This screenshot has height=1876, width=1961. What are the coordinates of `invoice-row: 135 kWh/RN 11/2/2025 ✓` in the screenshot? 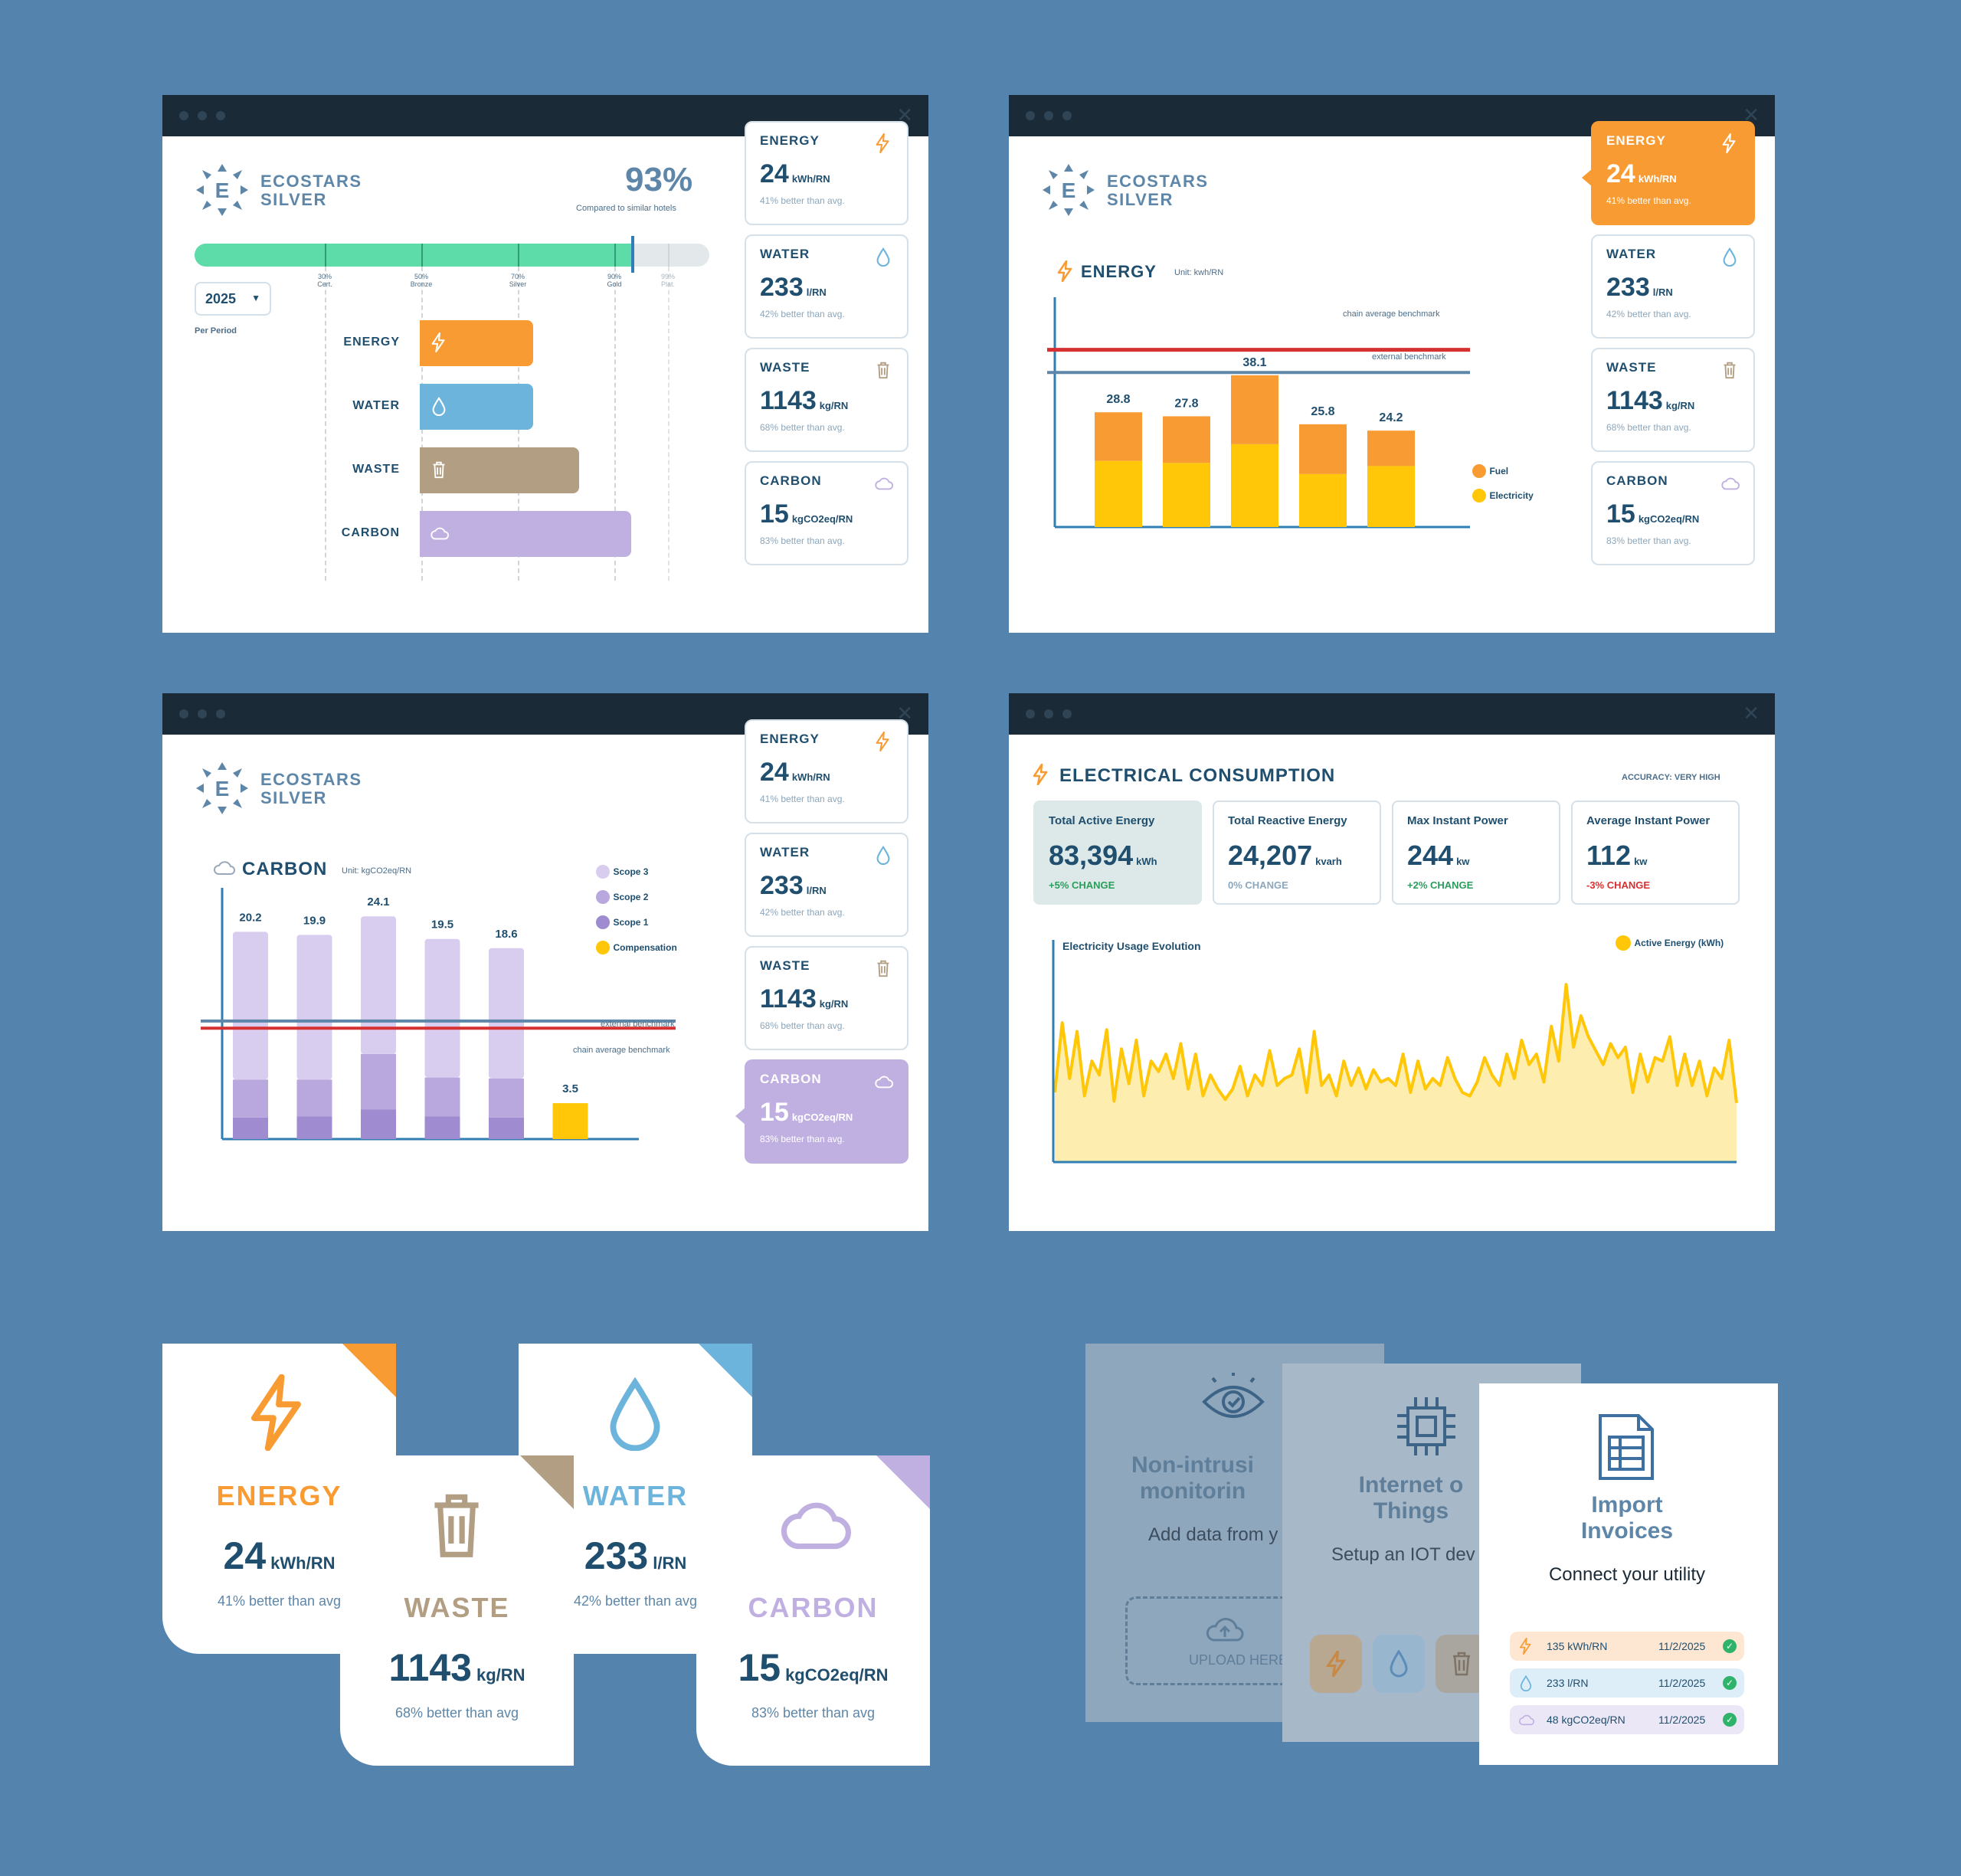 It's located at (1627, 1646).